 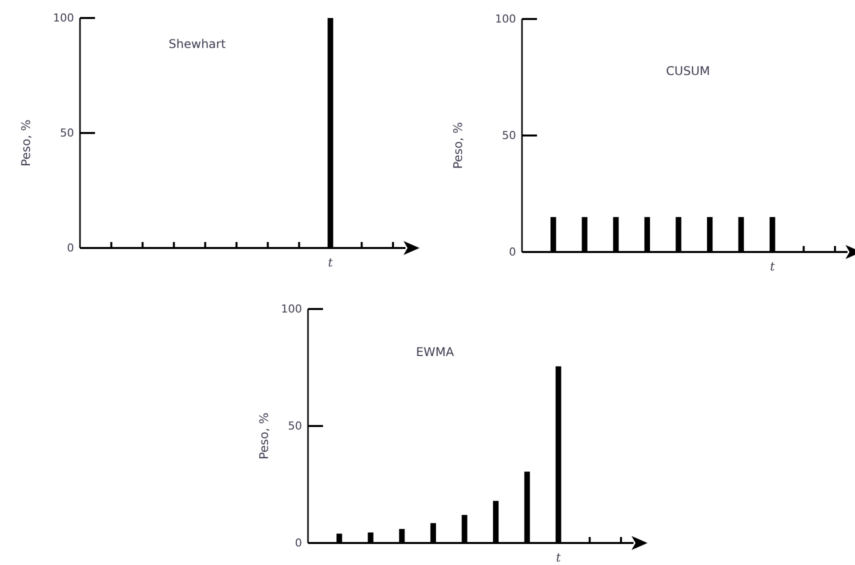 I want to click on text: CUSUM, so click(x=688, y=71).